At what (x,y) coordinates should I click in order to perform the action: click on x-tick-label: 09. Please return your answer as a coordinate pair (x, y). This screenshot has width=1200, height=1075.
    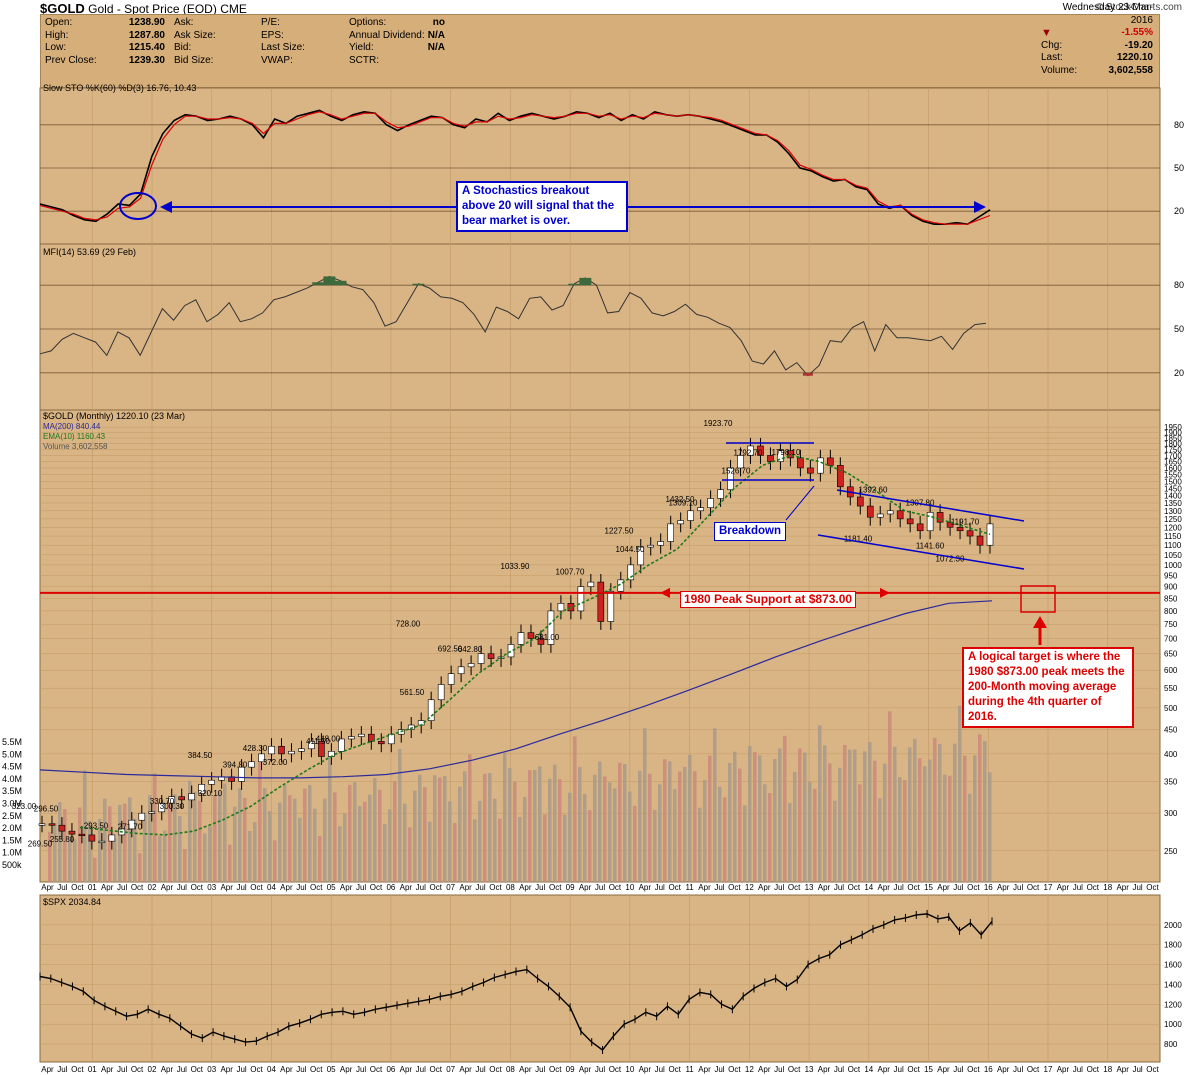
    Looking at the image, I should click on (570, 887).